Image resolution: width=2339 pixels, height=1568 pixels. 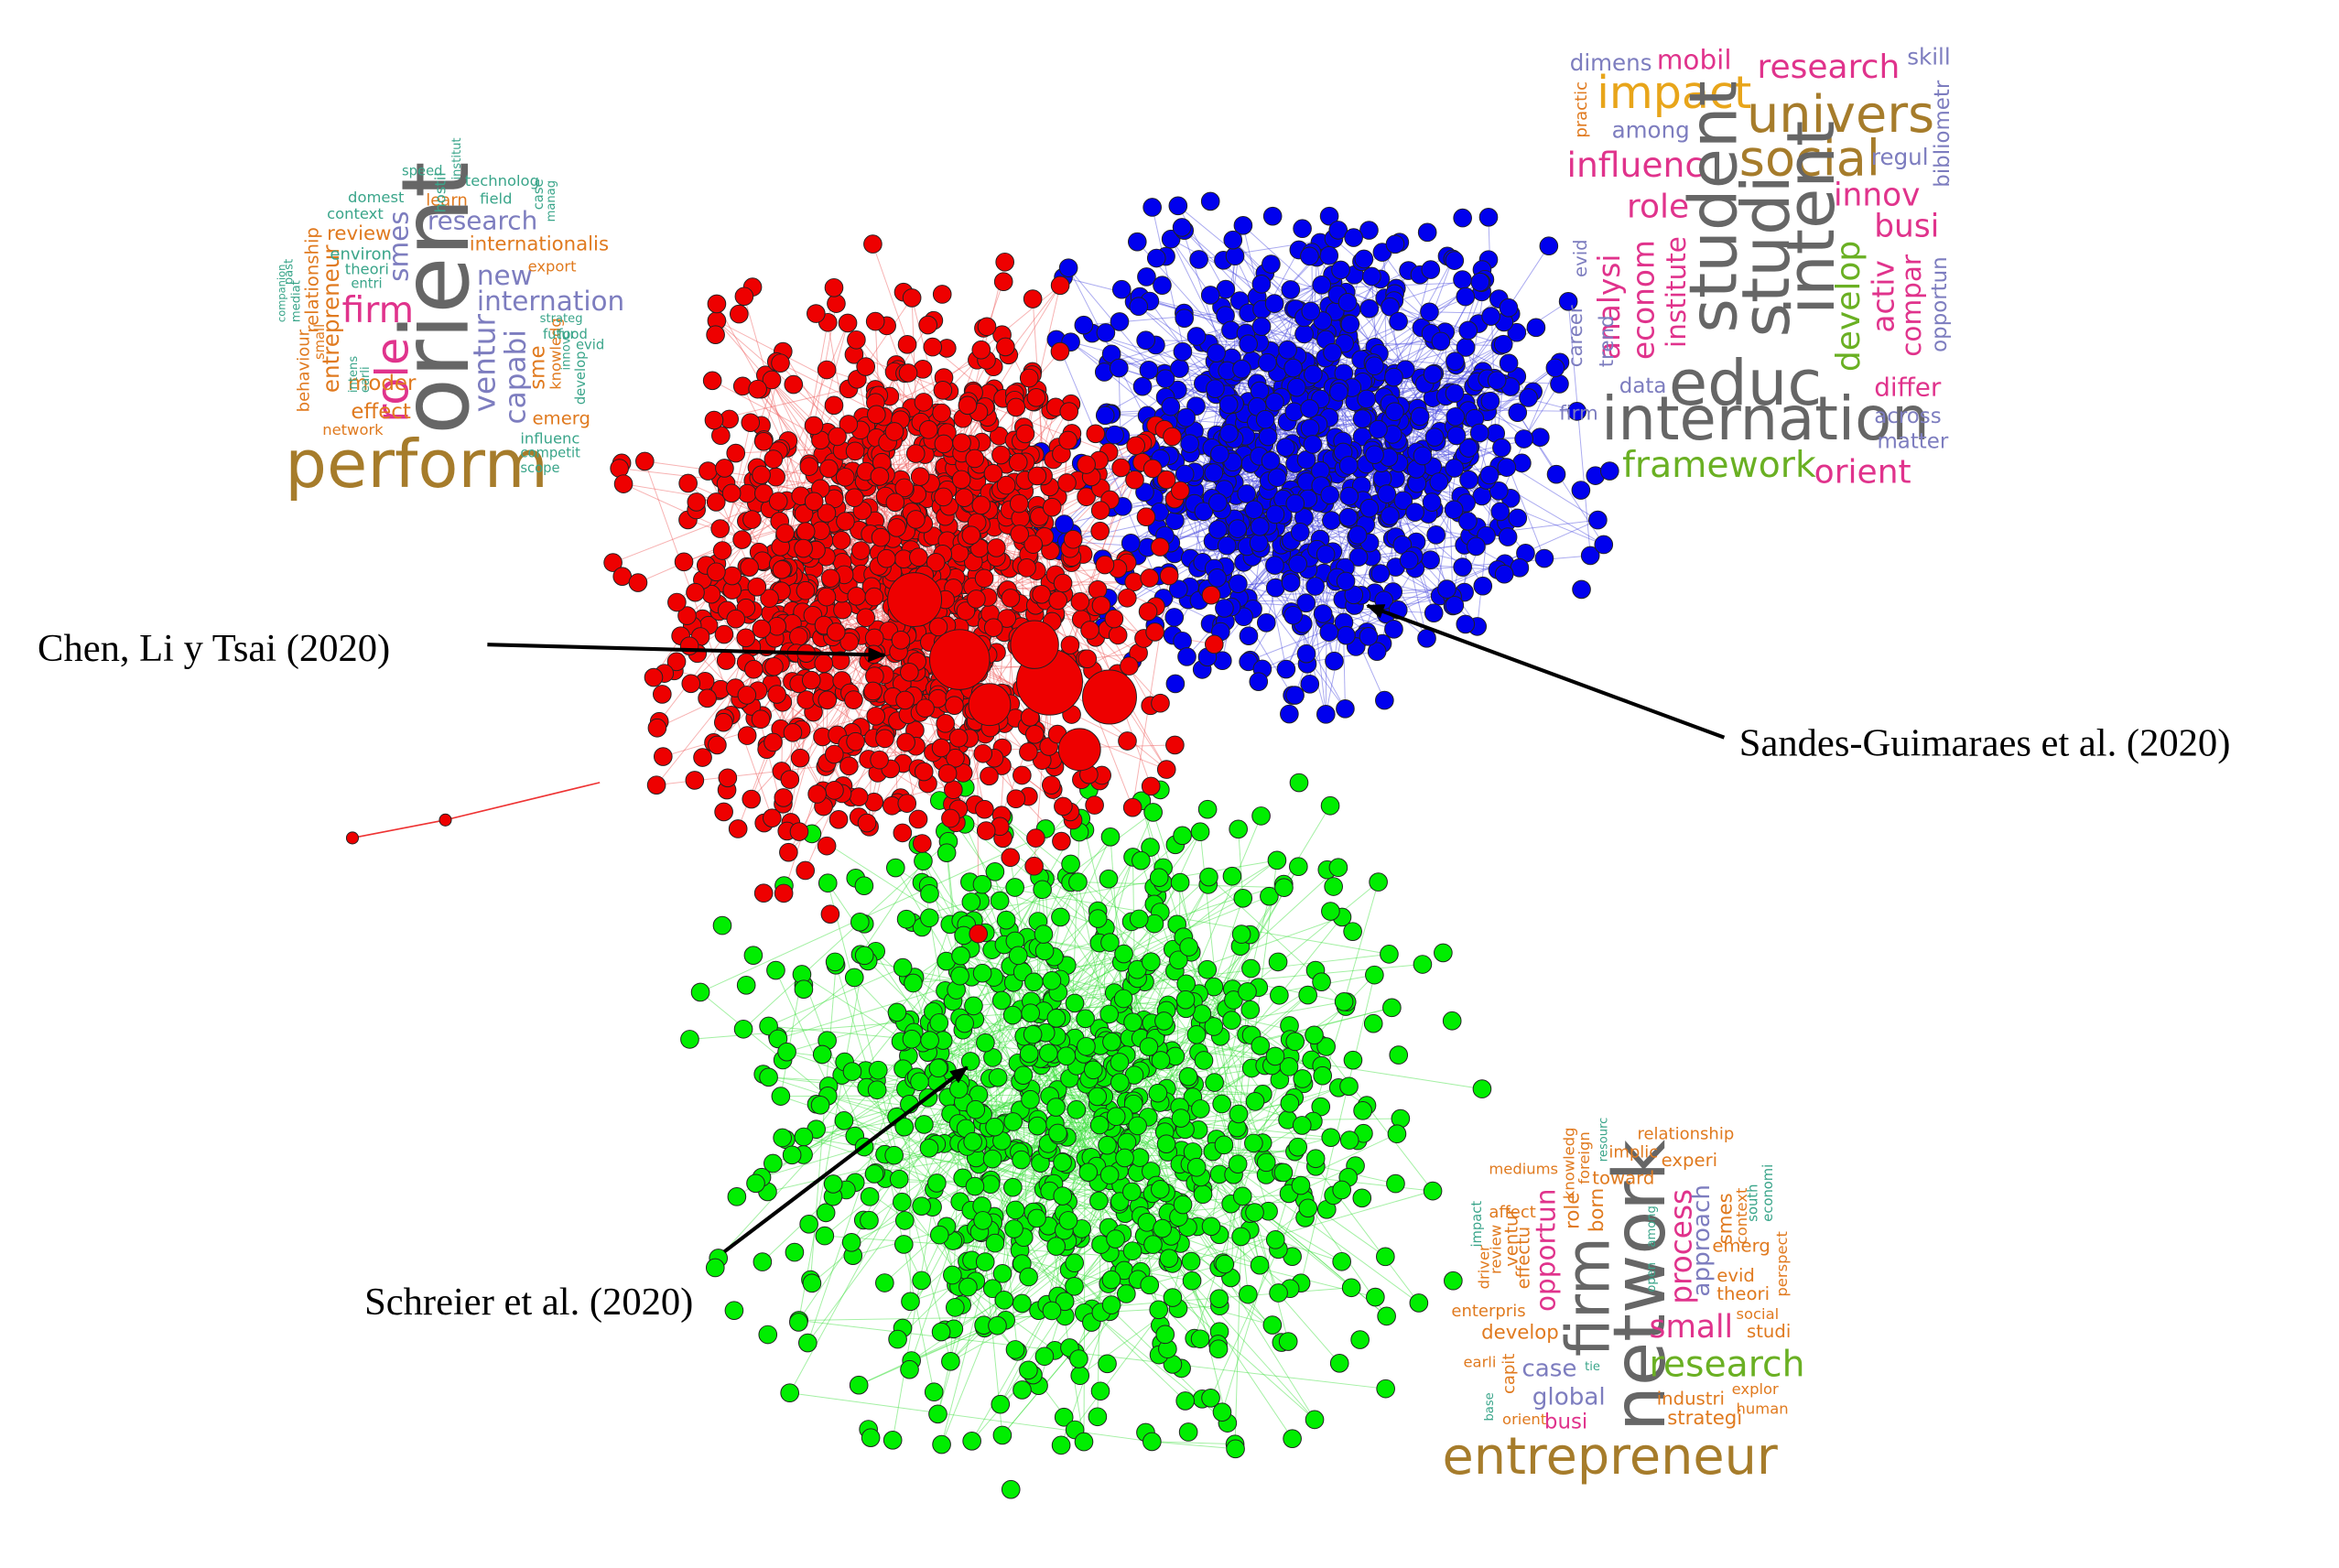 I want to click on word: orient, so click(x=1524, y=1420).